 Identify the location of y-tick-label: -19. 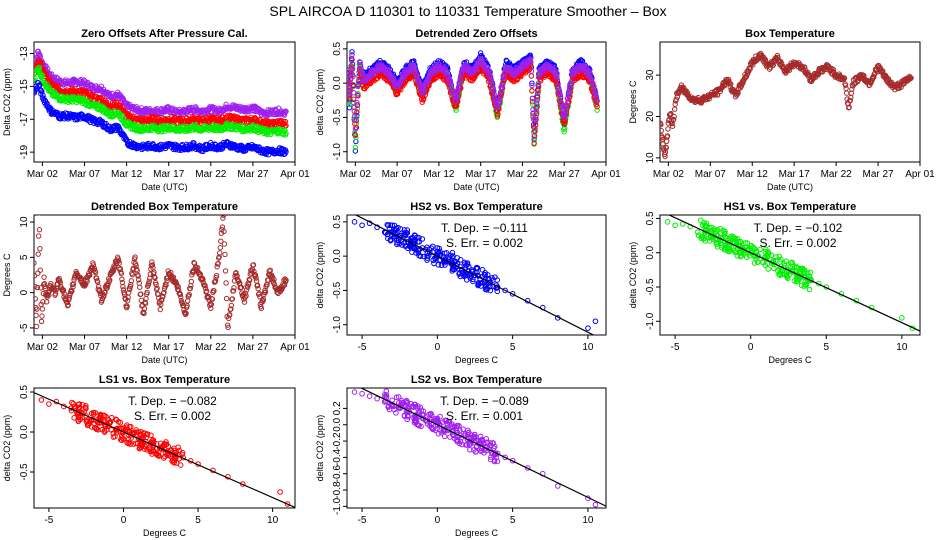
(24, 151).